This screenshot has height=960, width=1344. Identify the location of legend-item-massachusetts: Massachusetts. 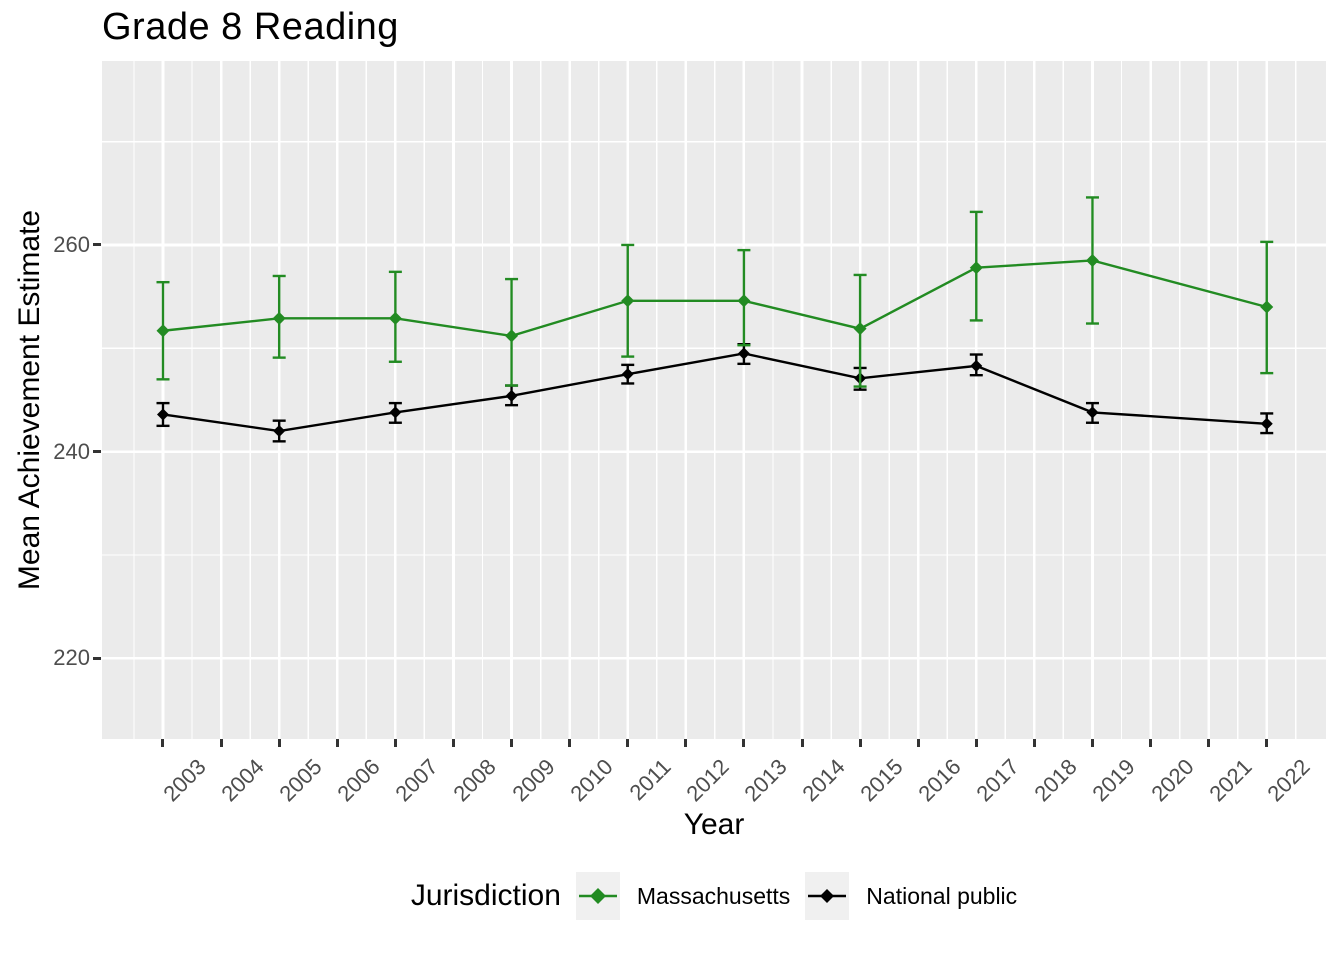
(683, 896).